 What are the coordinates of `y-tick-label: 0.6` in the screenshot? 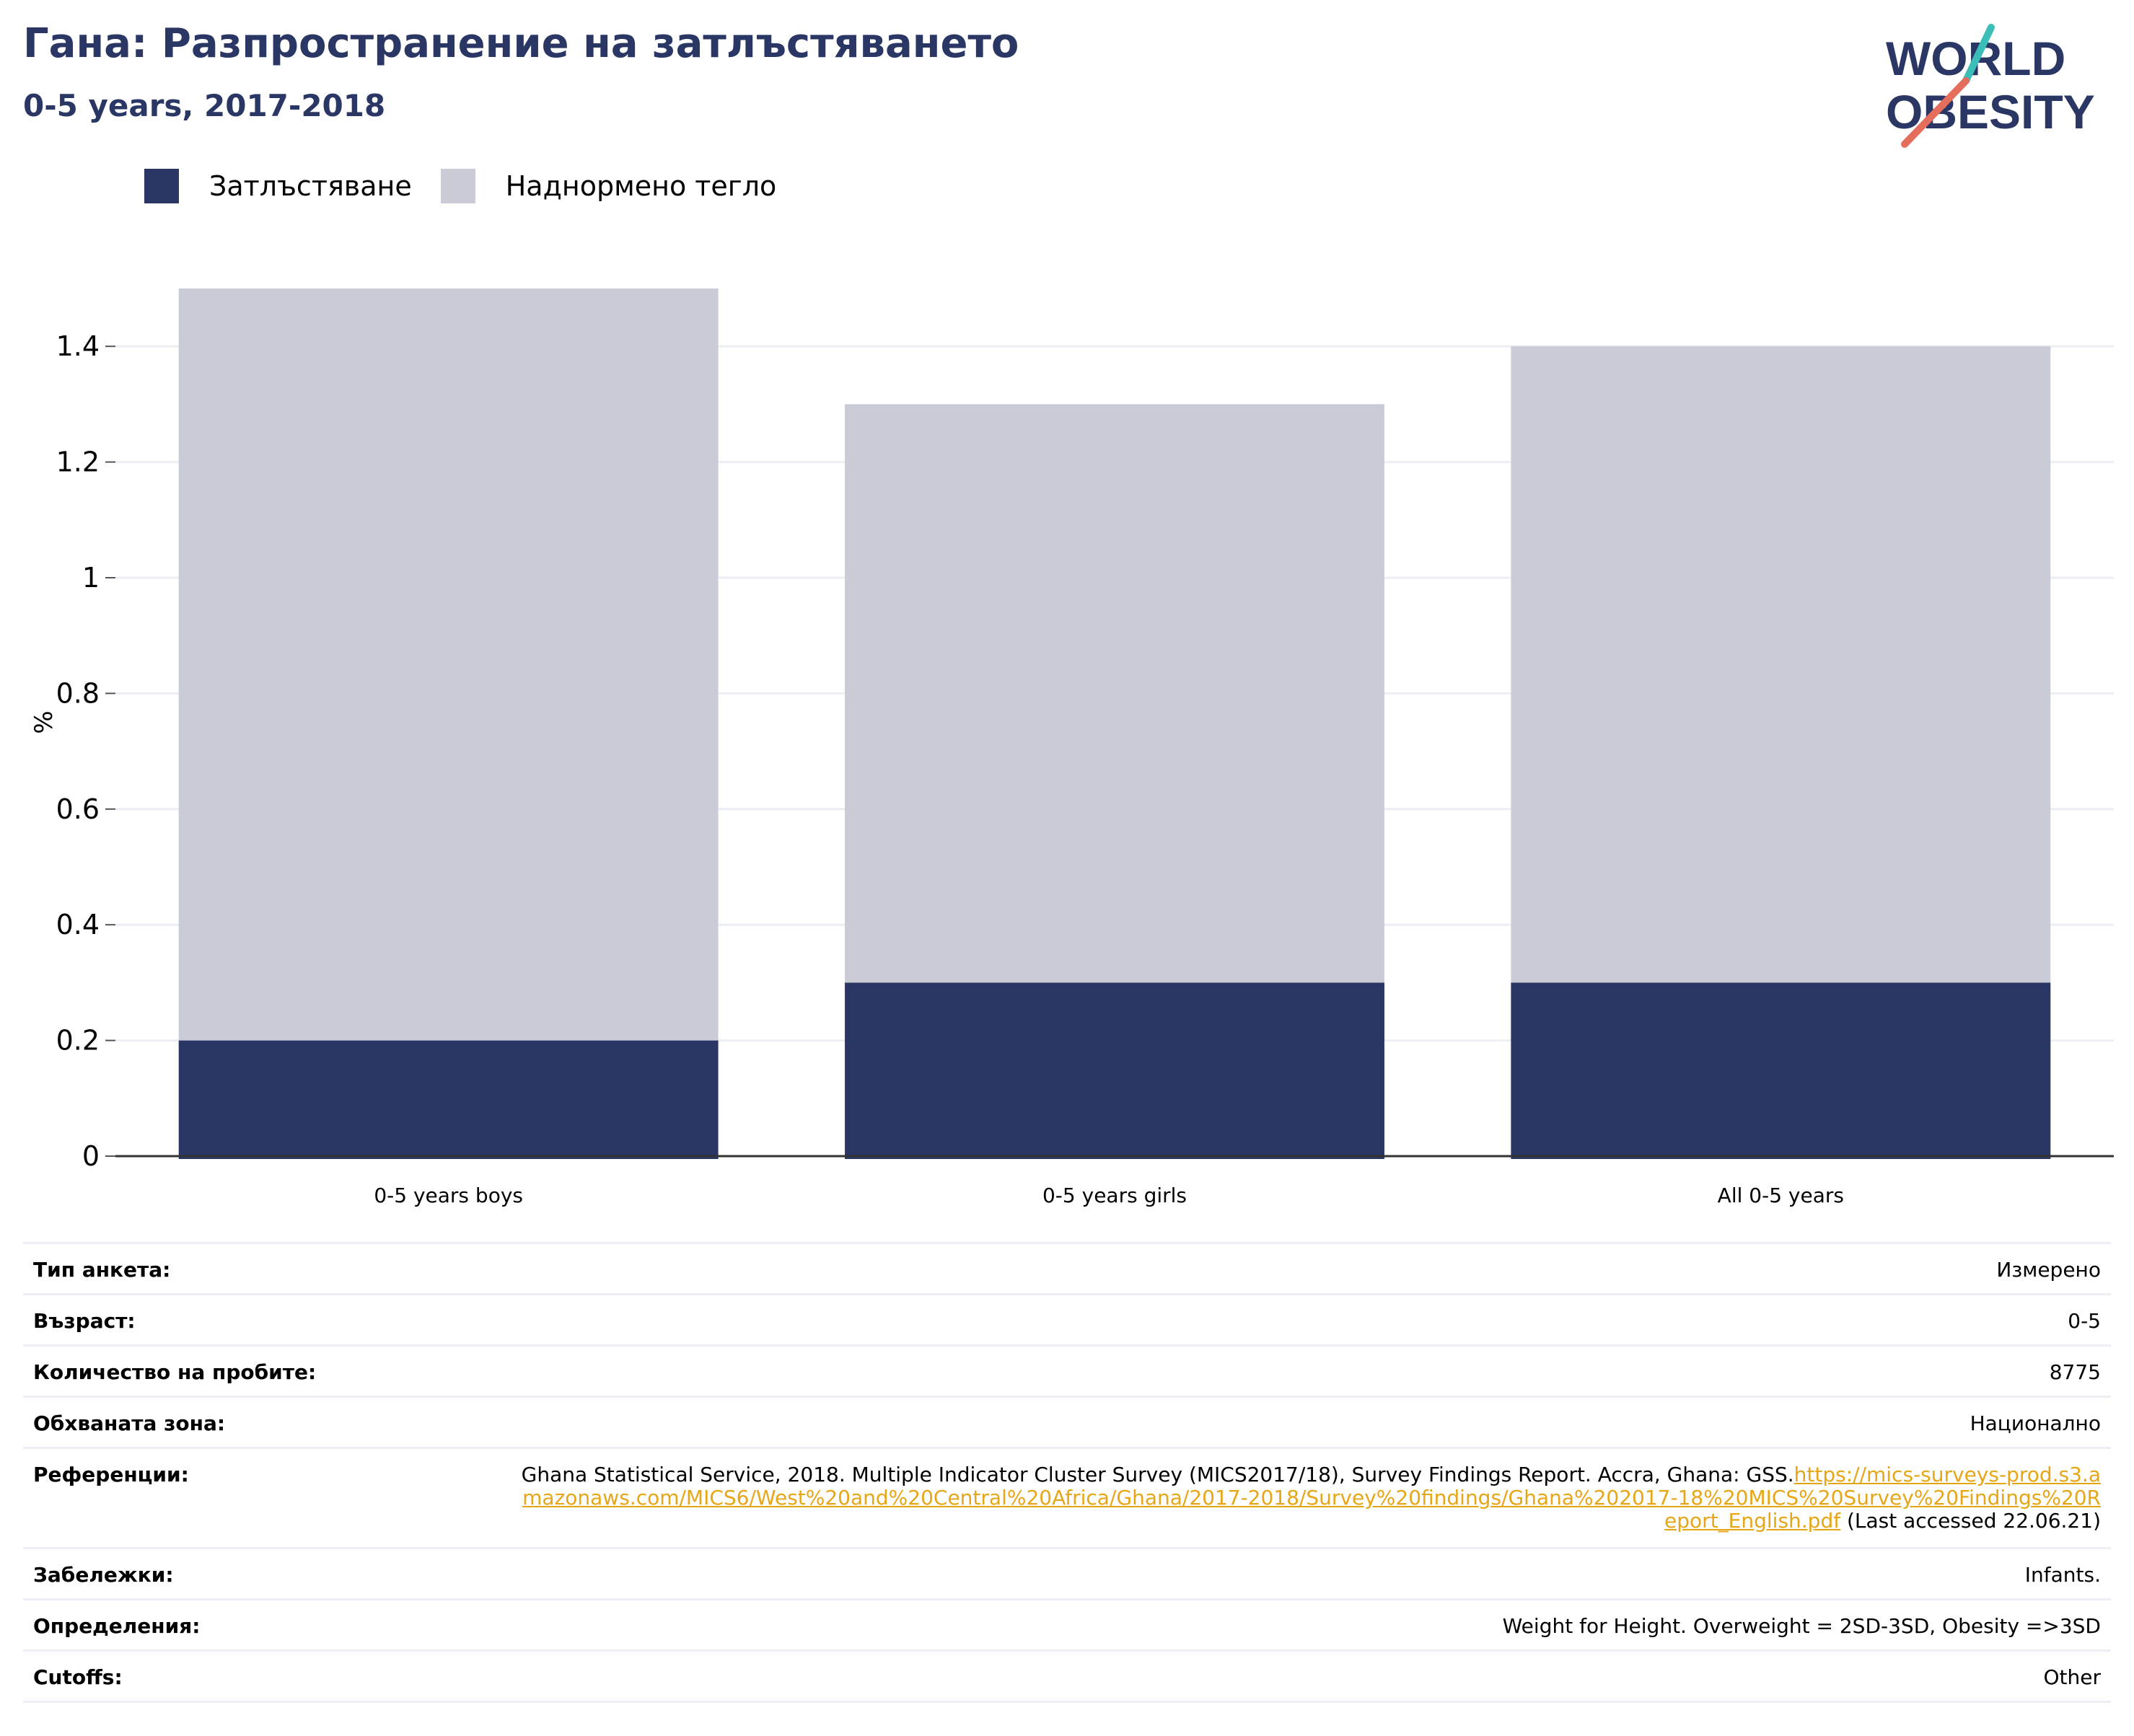 It's located at (78, 809).